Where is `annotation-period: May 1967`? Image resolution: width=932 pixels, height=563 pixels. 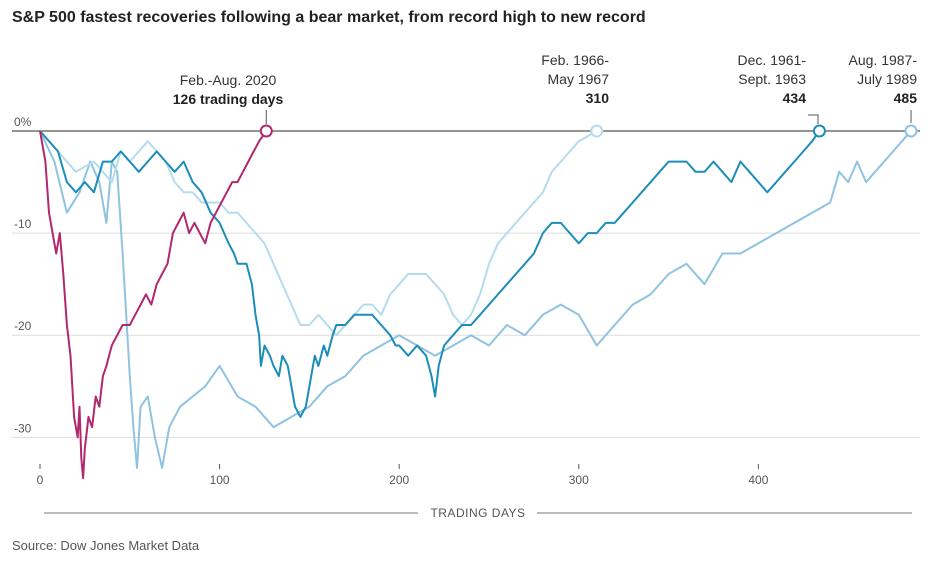
annotation-period: May 1967 is located at coordinates (579, 79).